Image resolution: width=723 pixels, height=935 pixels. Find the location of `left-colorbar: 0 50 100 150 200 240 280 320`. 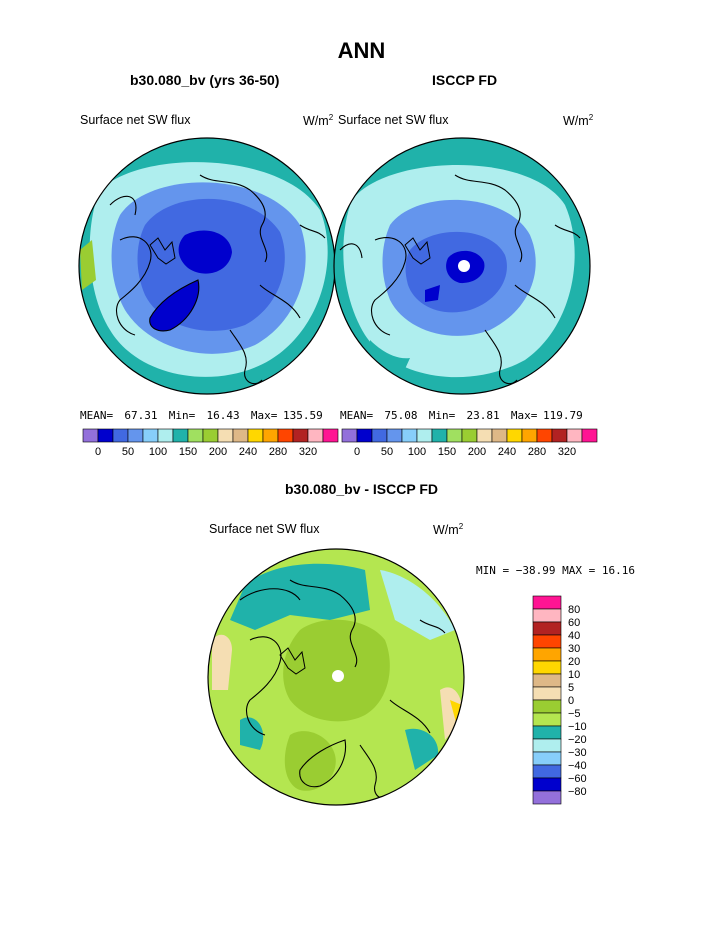

left-colorbar: 0 50 100 150 200 240 280 320 is located at coordinates (210, 443).